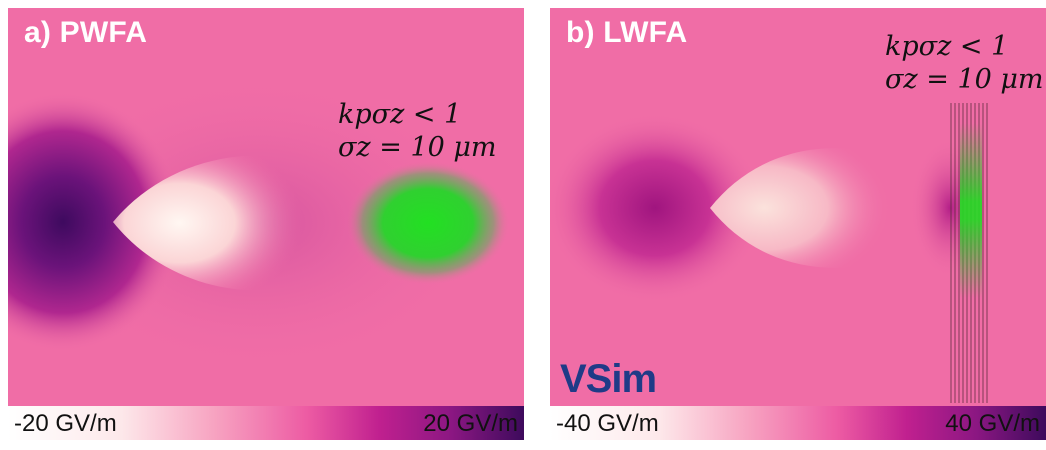  What do you see at coordinates (266, 423) in the screenshot?
I see `colorbar: -20 GV/m 20 GV/m` at bounding box center [266, 423].